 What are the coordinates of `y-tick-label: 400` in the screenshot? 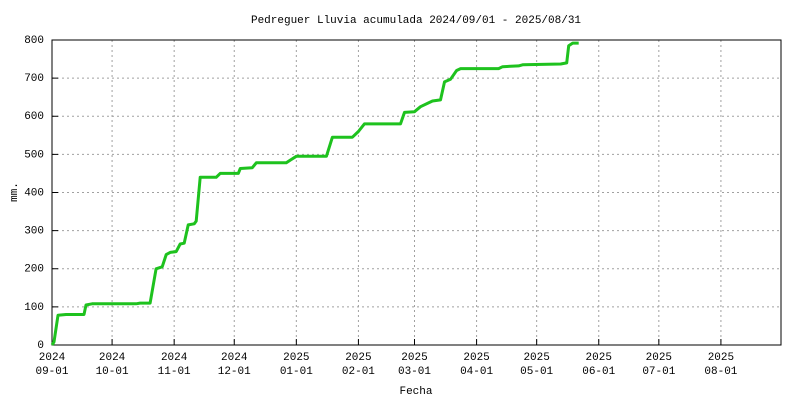 It's located at (34, 193).